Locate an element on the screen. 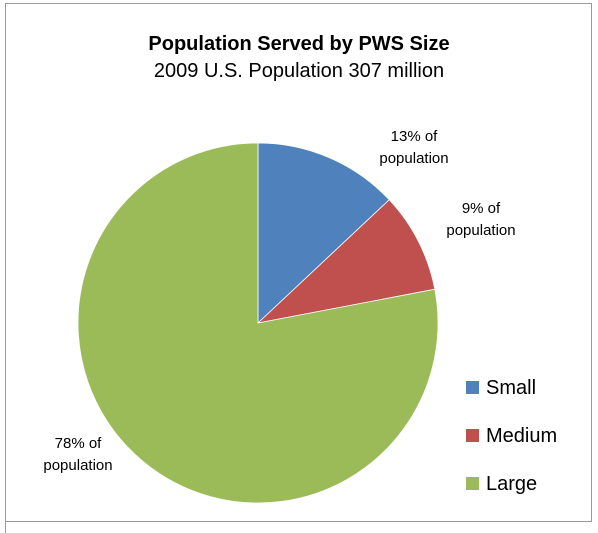  legend: Small Medium Large is located at coordinates (511, 436).